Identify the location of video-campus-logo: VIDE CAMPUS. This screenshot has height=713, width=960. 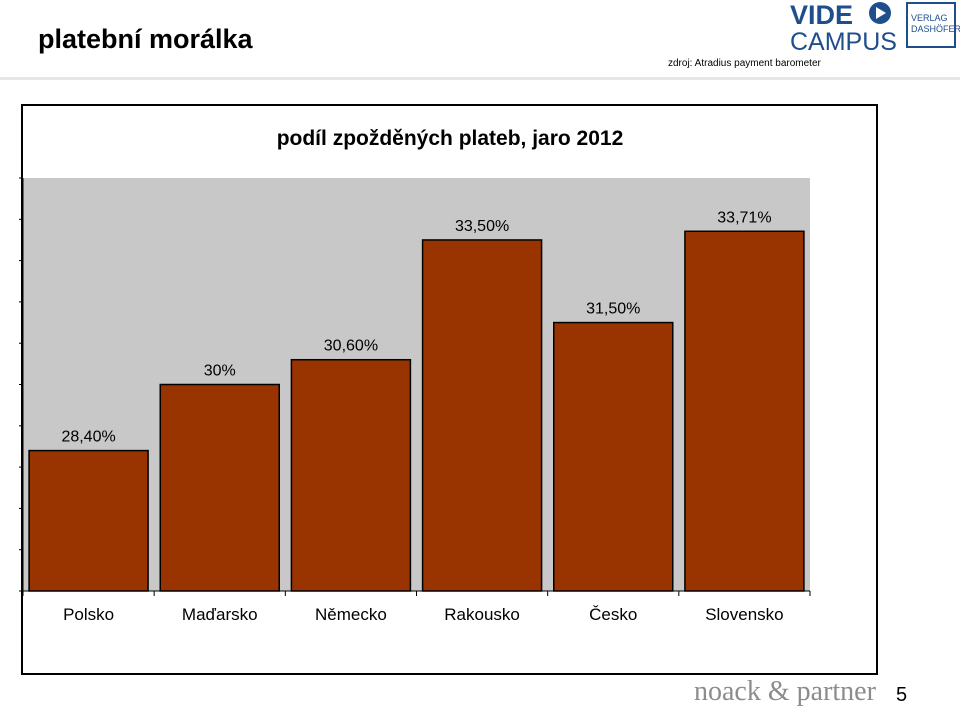
(843, 27).